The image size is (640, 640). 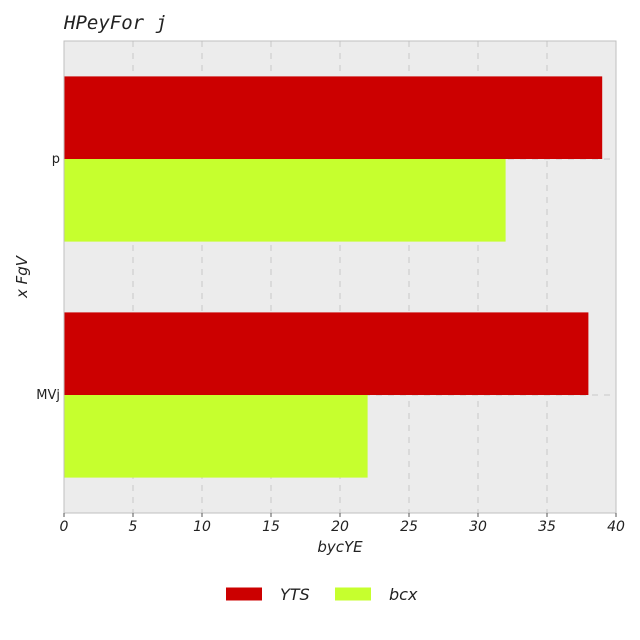 What do you see at coordinates (48, 395) in the screenshot?
I see `y-tick-label: MVj` at bounding box center [48, 395].